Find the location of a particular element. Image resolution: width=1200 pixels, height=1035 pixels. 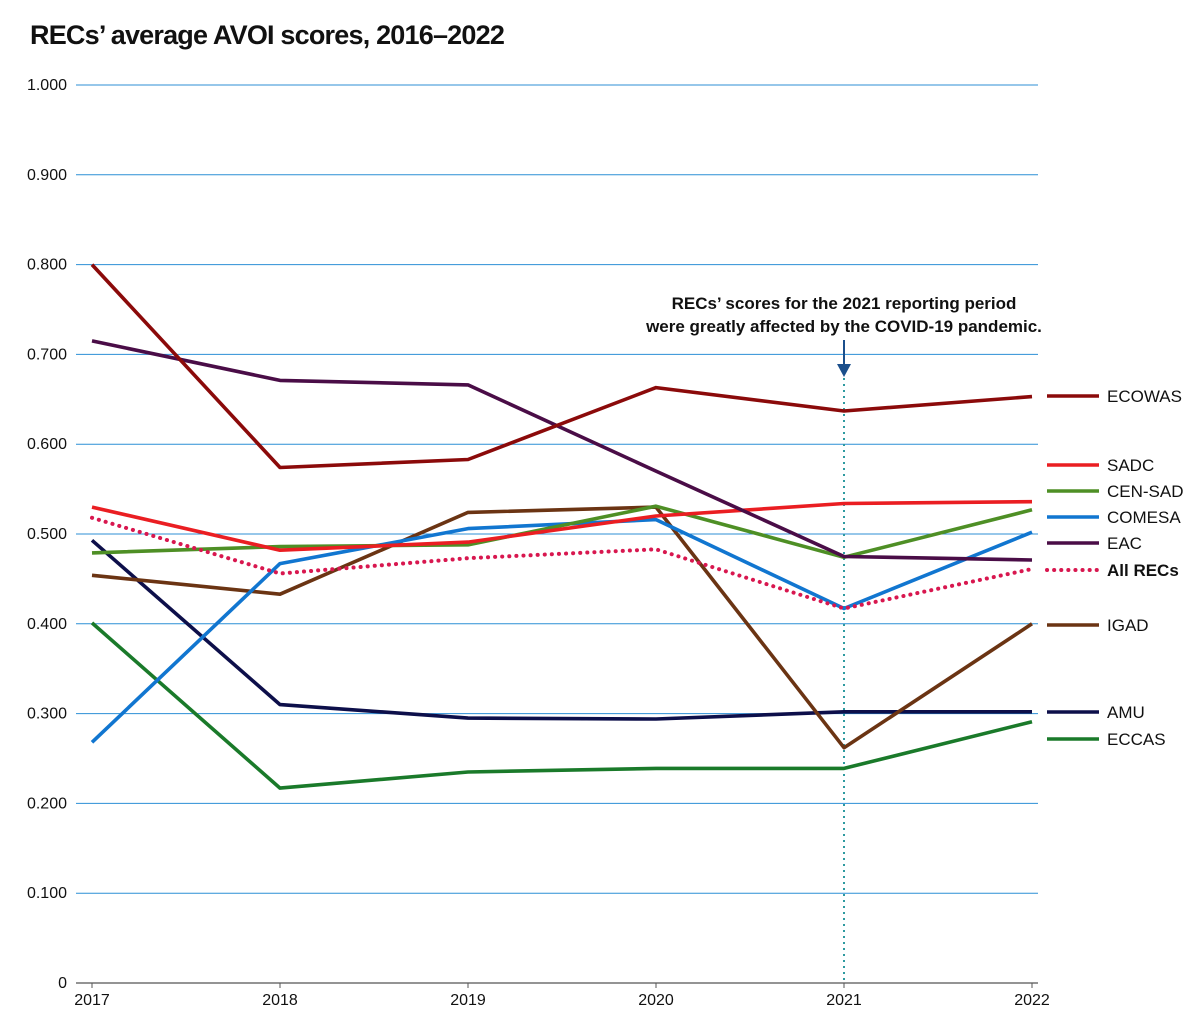

y-tick-label: 0 is located at coordinates (62, 983).